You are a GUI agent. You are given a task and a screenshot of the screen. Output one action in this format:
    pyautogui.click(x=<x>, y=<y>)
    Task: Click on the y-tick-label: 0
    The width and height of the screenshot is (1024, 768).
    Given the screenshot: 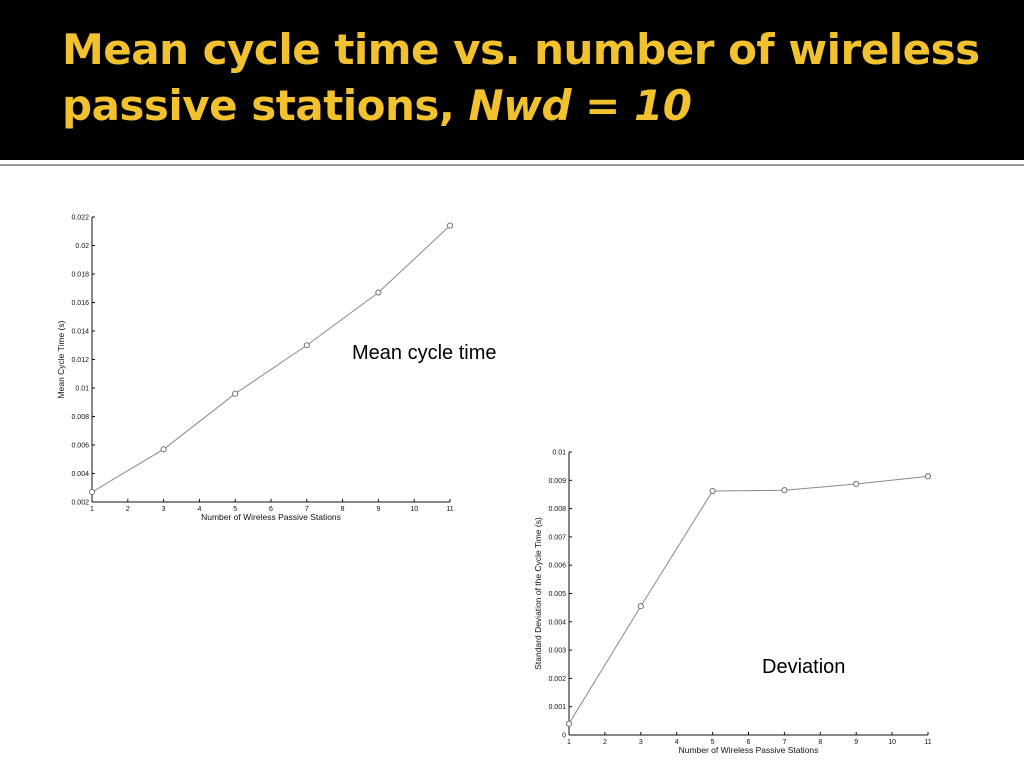 What is the action you would take?
    pyautogui.click(x=564, y=736)
    